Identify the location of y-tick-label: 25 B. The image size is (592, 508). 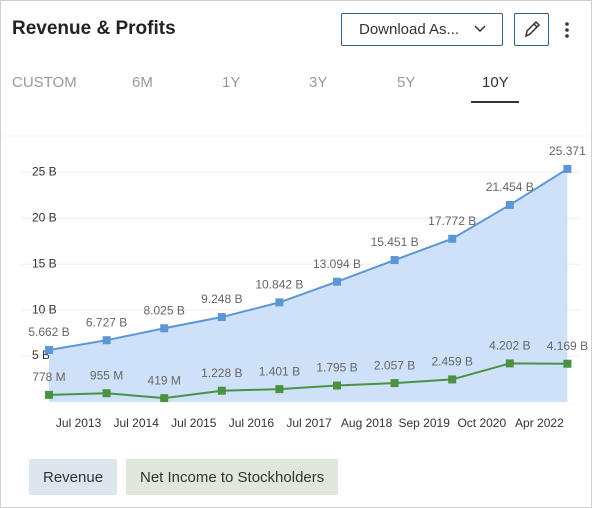
(44, 172).